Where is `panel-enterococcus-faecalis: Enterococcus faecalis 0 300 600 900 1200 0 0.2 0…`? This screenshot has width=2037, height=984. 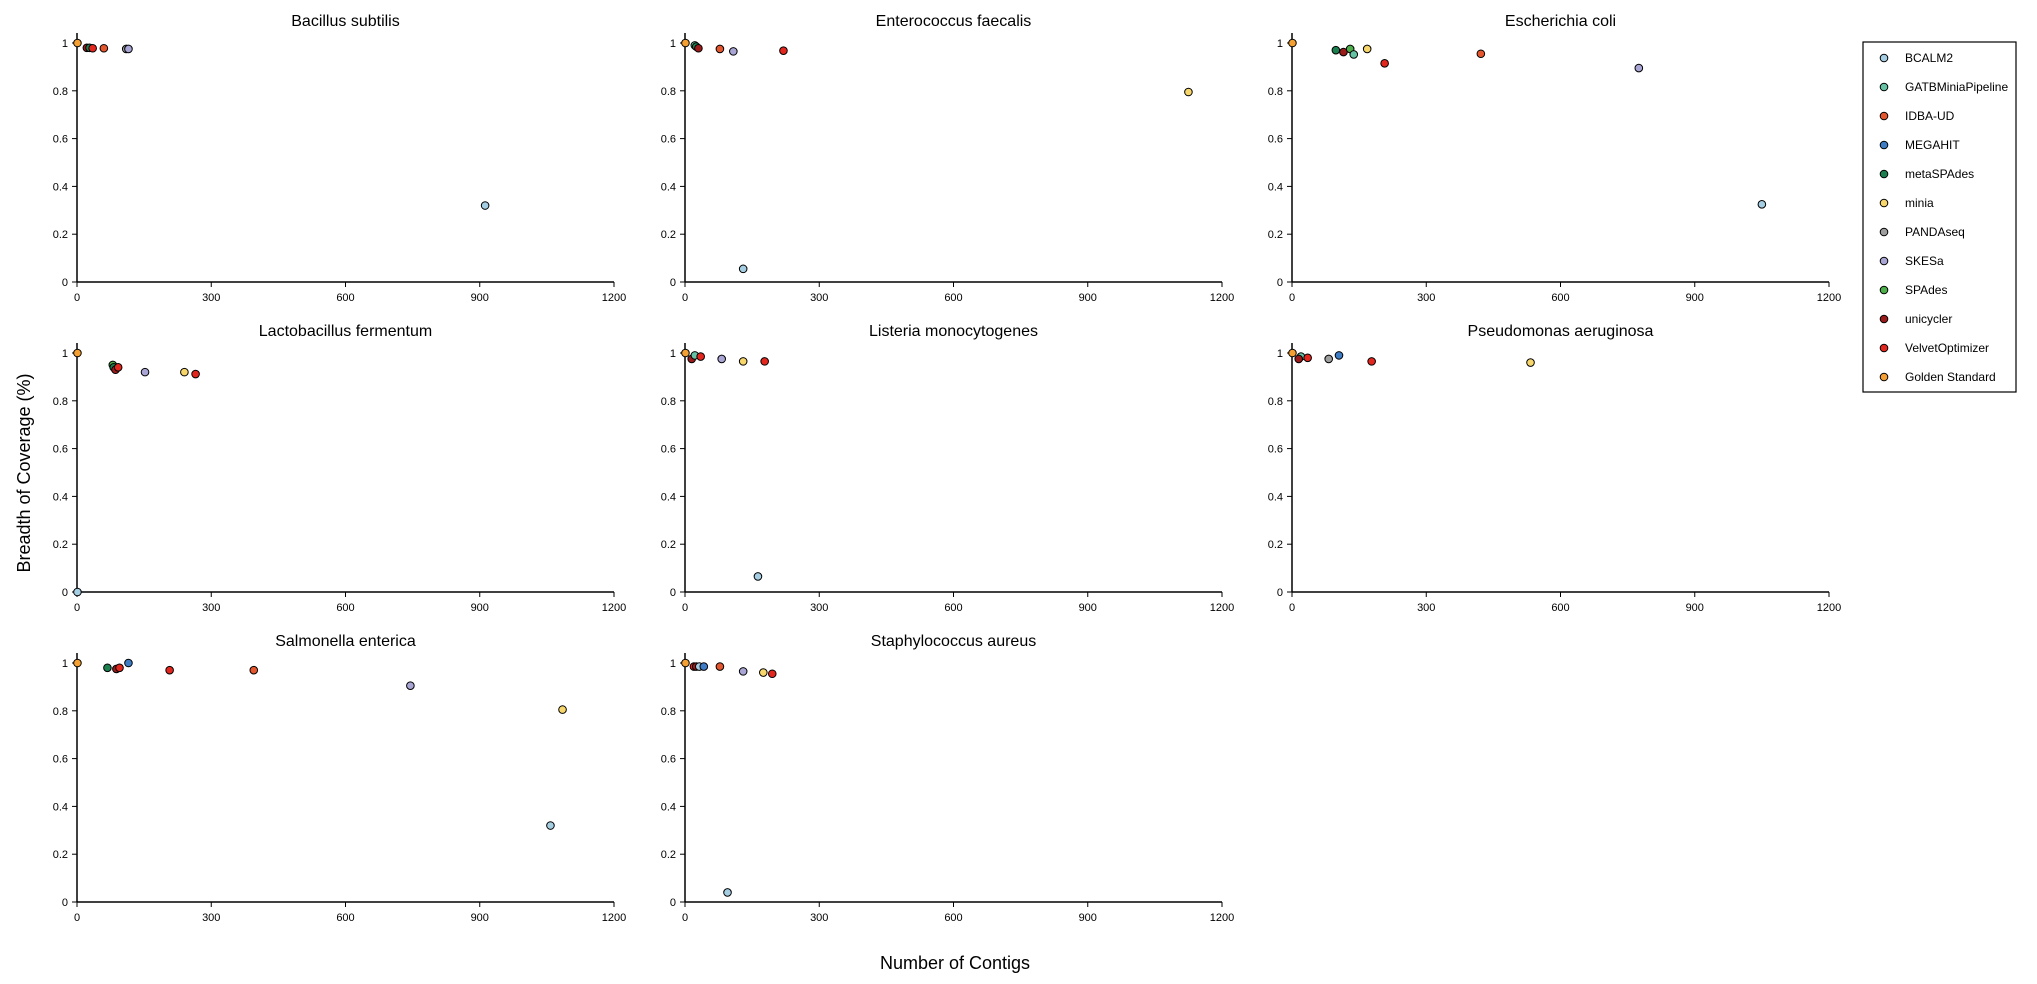 panel-enterococcus-faecalis: Enterococcus faecalis 0 300 600 900 1200 0 0.2 0… is located at coordinates (948, 158).